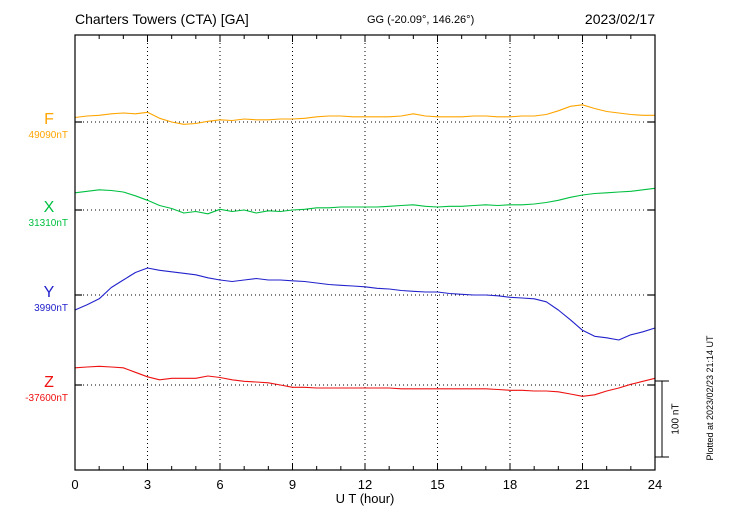  Describe the element at coordinates (48, 223) in the screenshot. I see `series-baseline-value-X: 31310nT` at that location.